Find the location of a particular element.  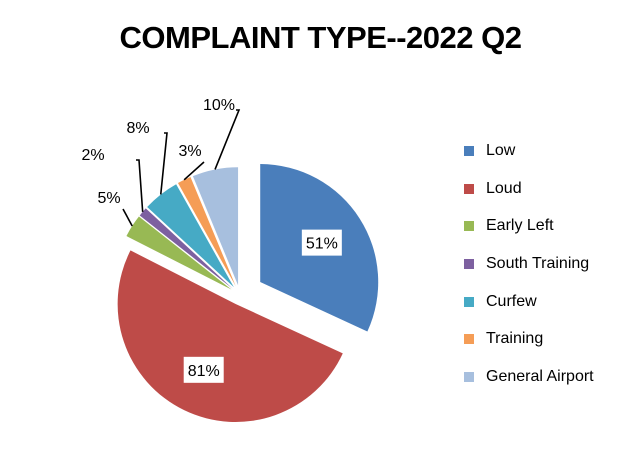

pie-slice-training is located at coordinates (206, 231).